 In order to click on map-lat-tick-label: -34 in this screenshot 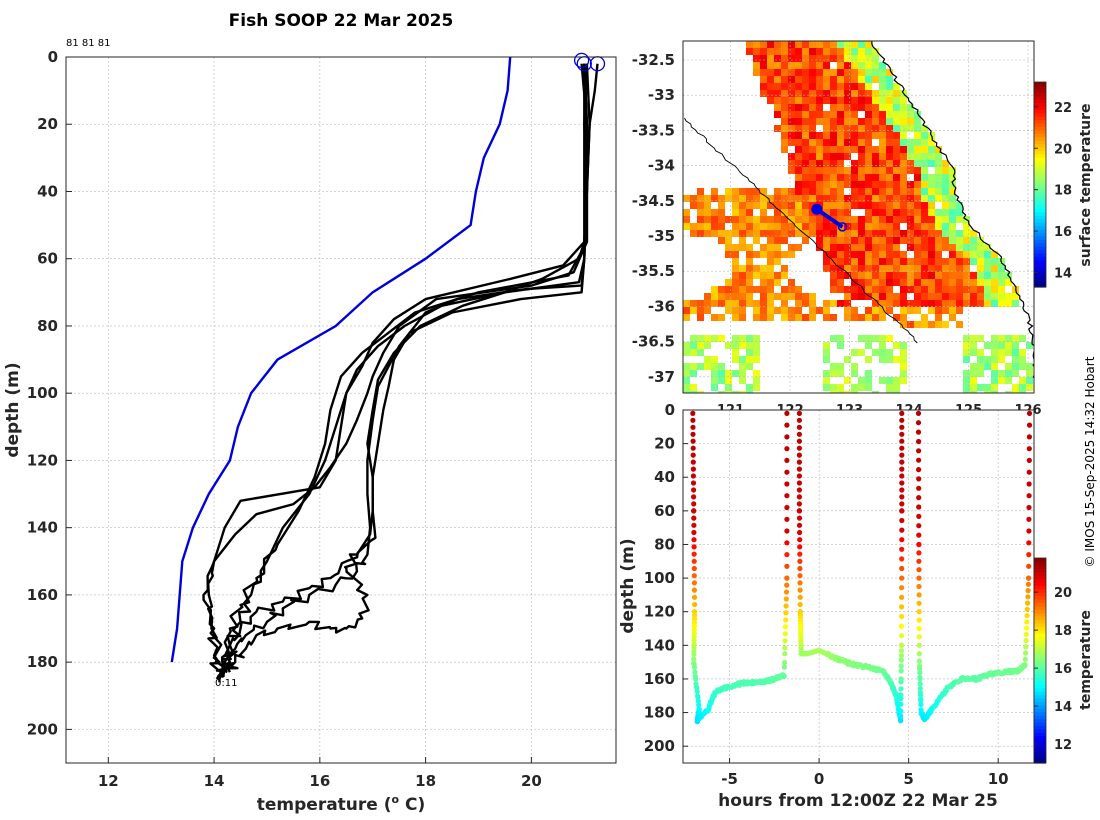, I will do `click(661, 166)`.